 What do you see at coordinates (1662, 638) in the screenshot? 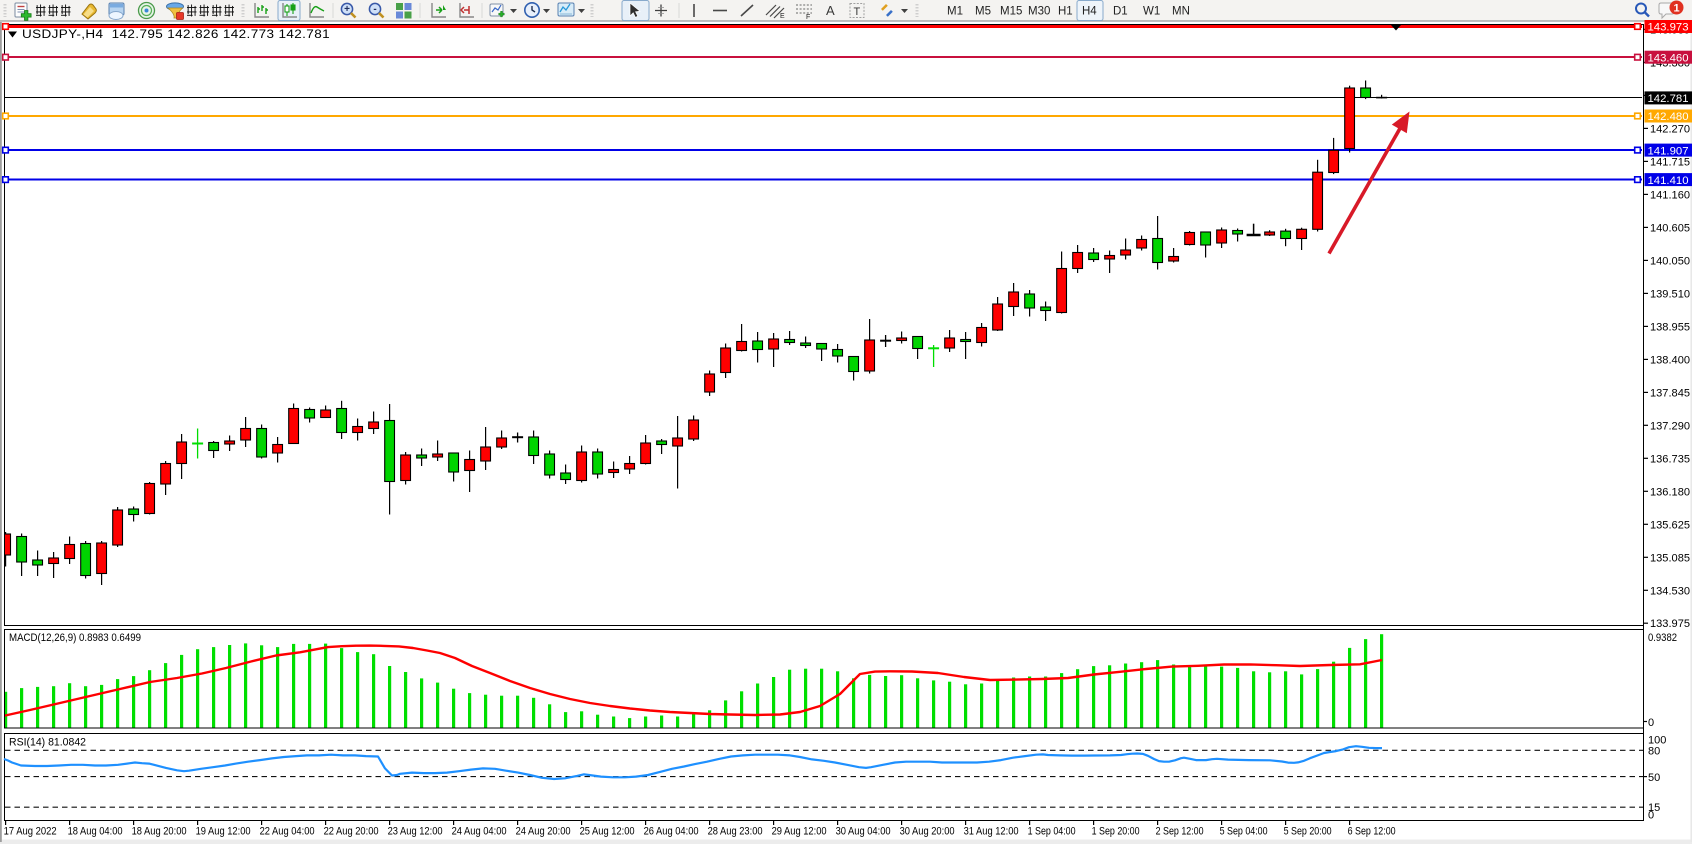
I see `svg-text: 0.9382` at bounding box center [1662, 638].